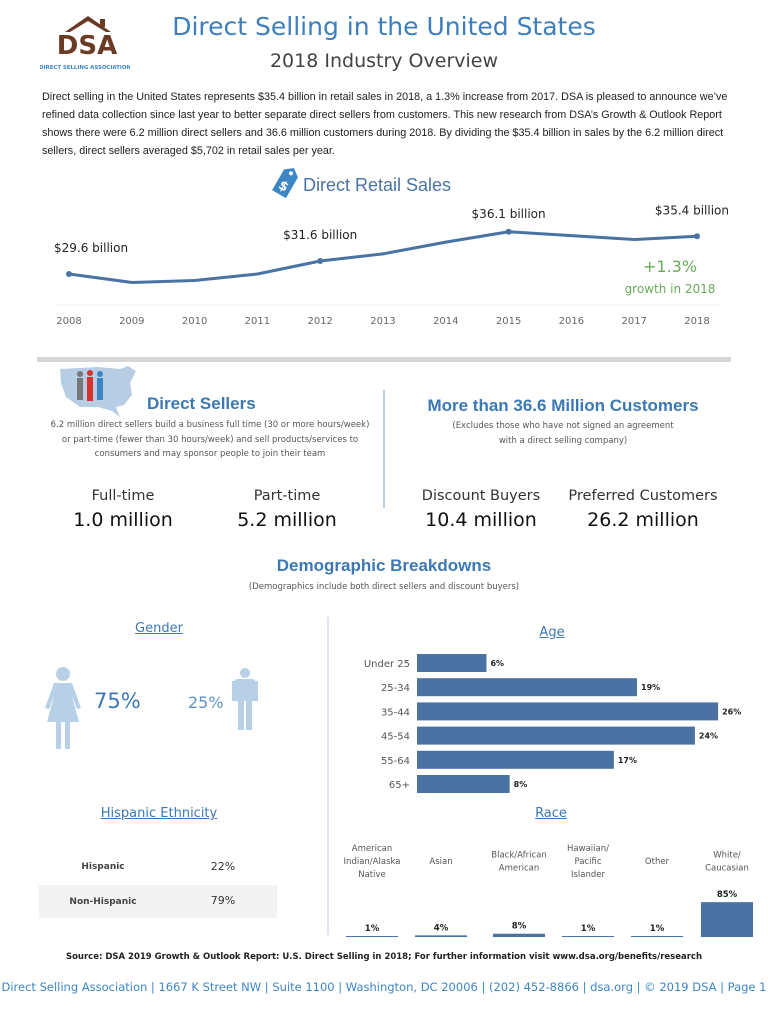 This screenshot has width=768, height=1024. I want to click on bar-value-label: 24%, so click(708, 736).